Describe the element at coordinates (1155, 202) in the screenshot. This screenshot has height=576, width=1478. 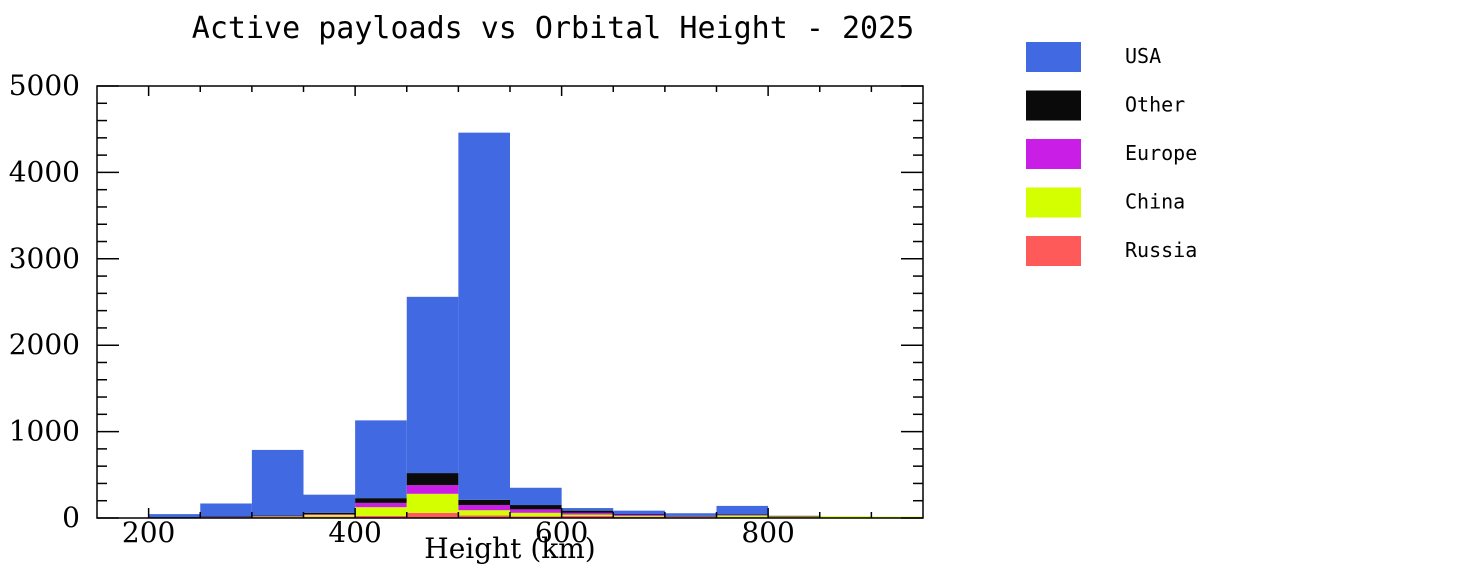
I see `legend-label-china: China` at that location.